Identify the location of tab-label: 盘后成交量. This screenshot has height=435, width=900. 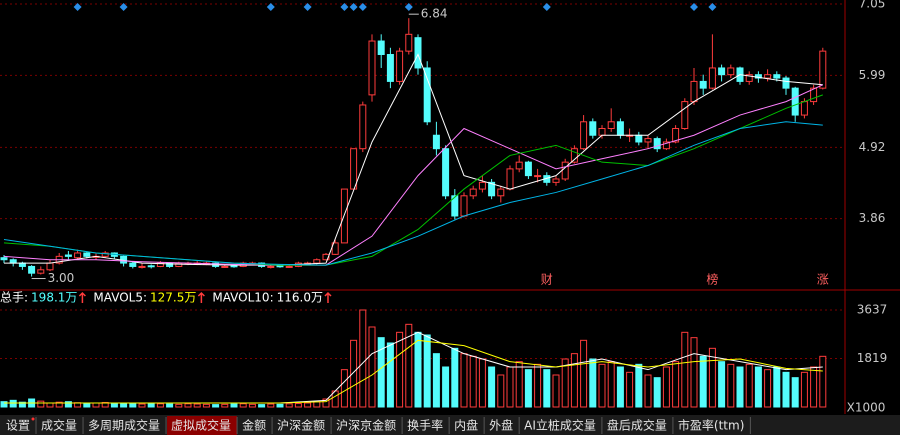
(637, 425).